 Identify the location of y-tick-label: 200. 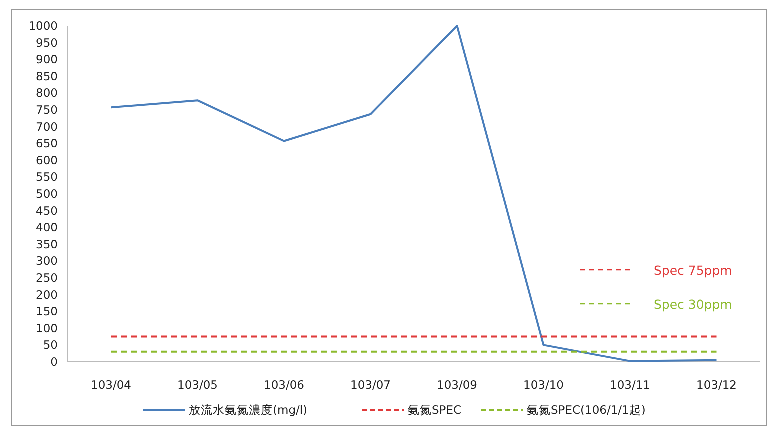
(47, 295).